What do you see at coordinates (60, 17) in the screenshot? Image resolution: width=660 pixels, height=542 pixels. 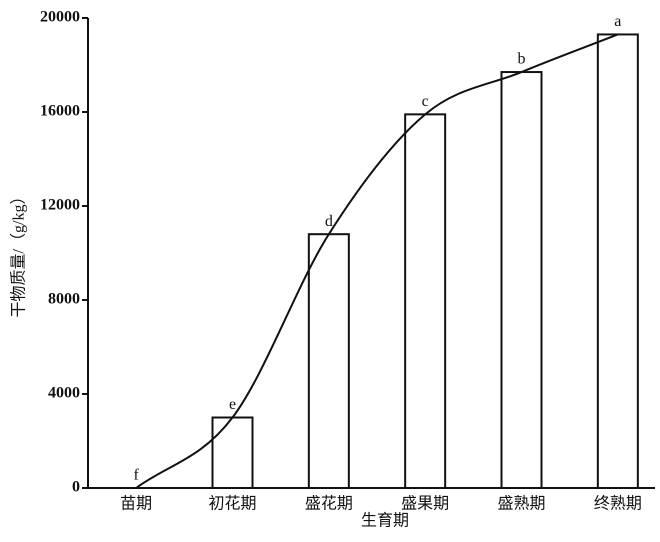 I see `y-tick-label: 20000` at bounding box center [60, 17].